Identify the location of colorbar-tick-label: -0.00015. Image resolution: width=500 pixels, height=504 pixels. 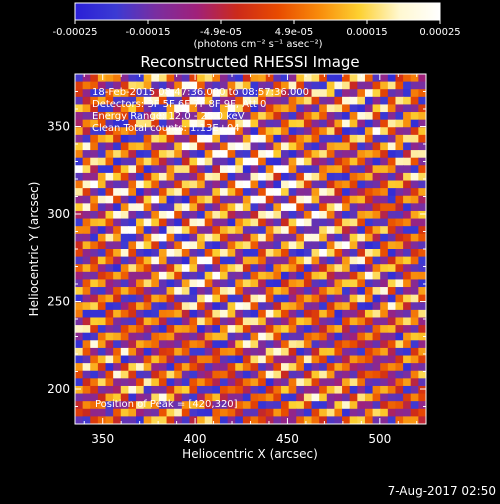
(148, 32).